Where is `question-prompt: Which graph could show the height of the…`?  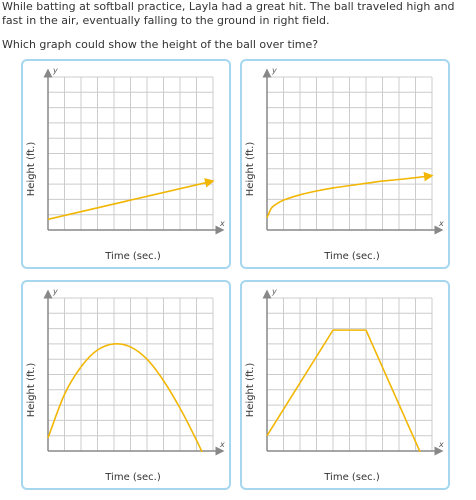 question-prompt: Which graph could show the height of the… is located at coordinates (160, 44).